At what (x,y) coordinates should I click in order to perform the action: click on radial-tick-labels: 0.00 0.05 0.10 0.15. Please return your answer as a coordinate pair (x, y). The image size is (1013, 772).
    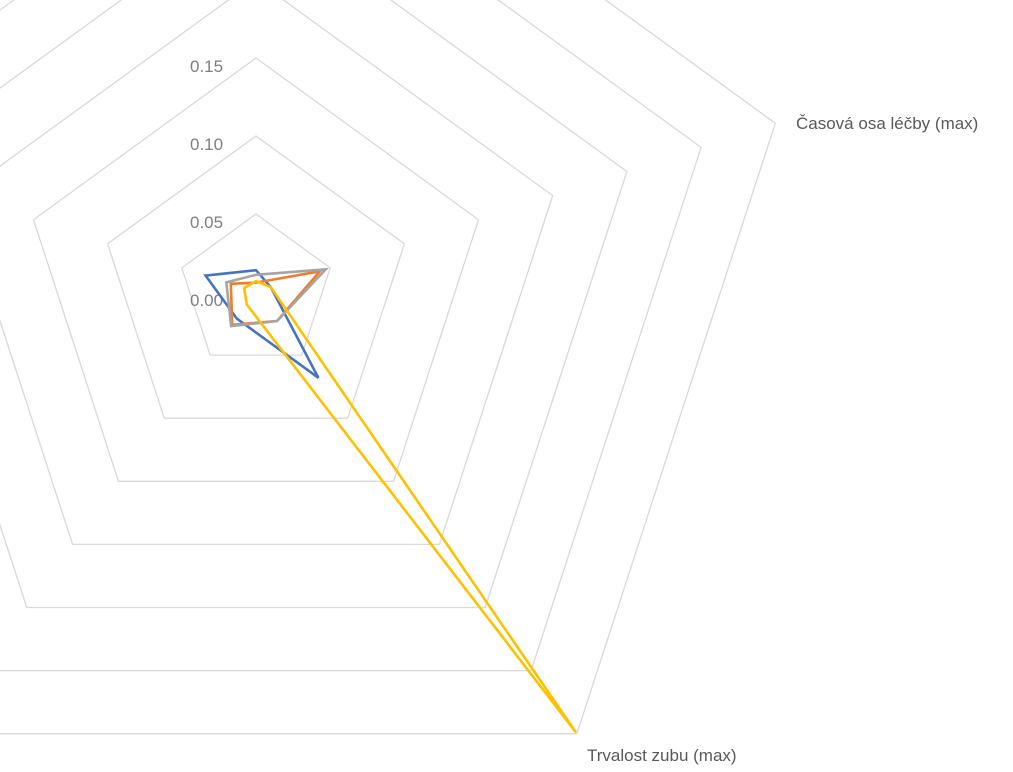
    Looking at the image, I should click on (206, 183).